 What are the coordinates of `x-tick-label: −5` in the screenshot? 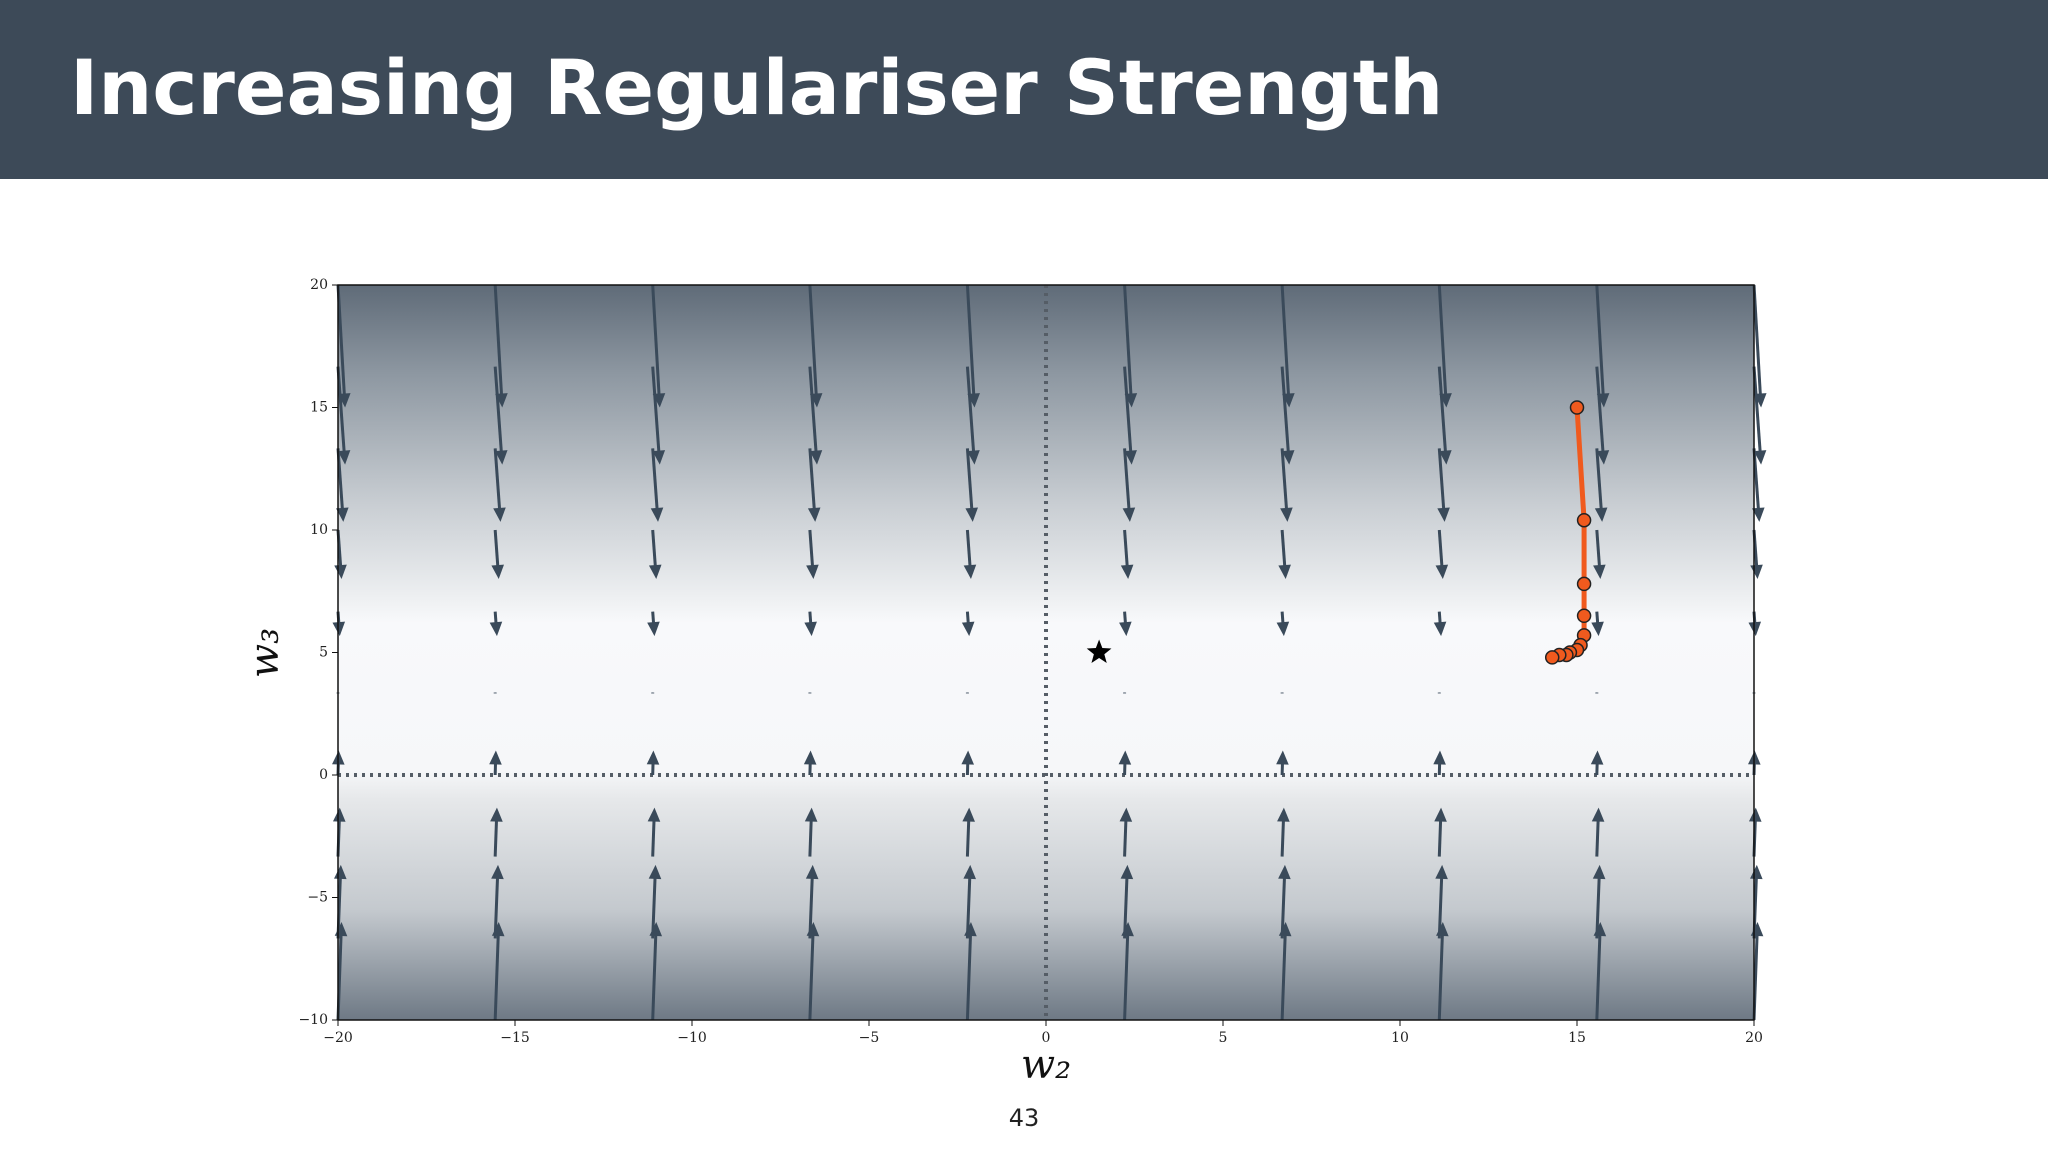 It's located at (869, 1038).